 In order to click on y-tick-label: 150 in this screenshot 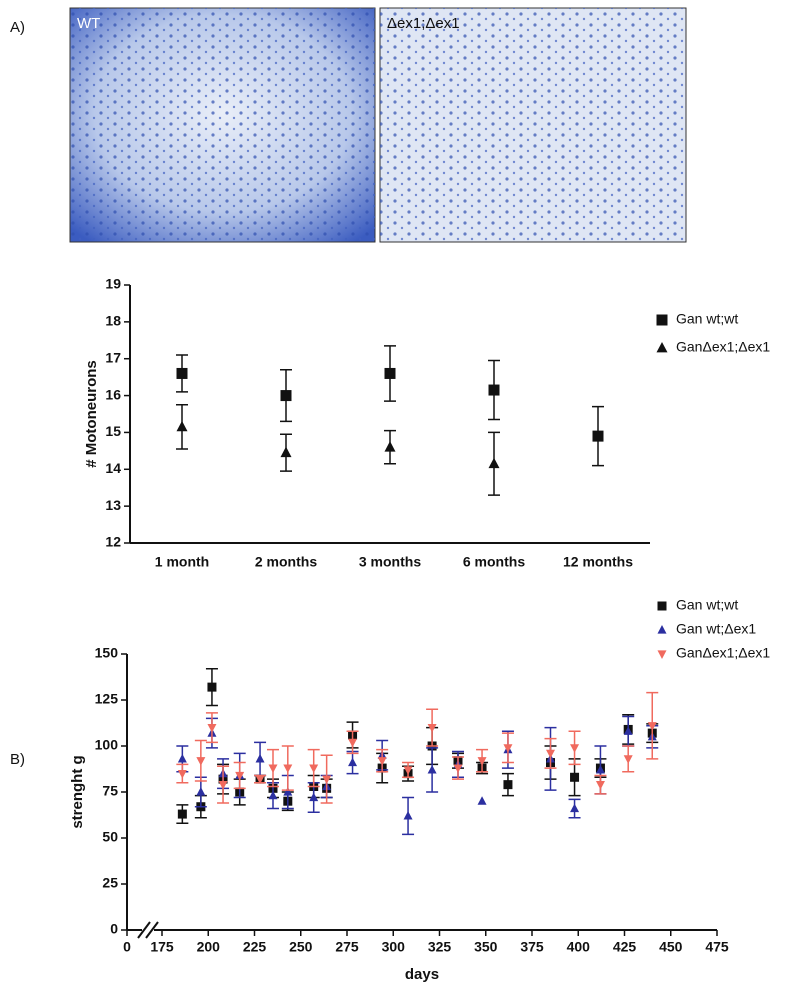, I will do `click(107, 653)`.